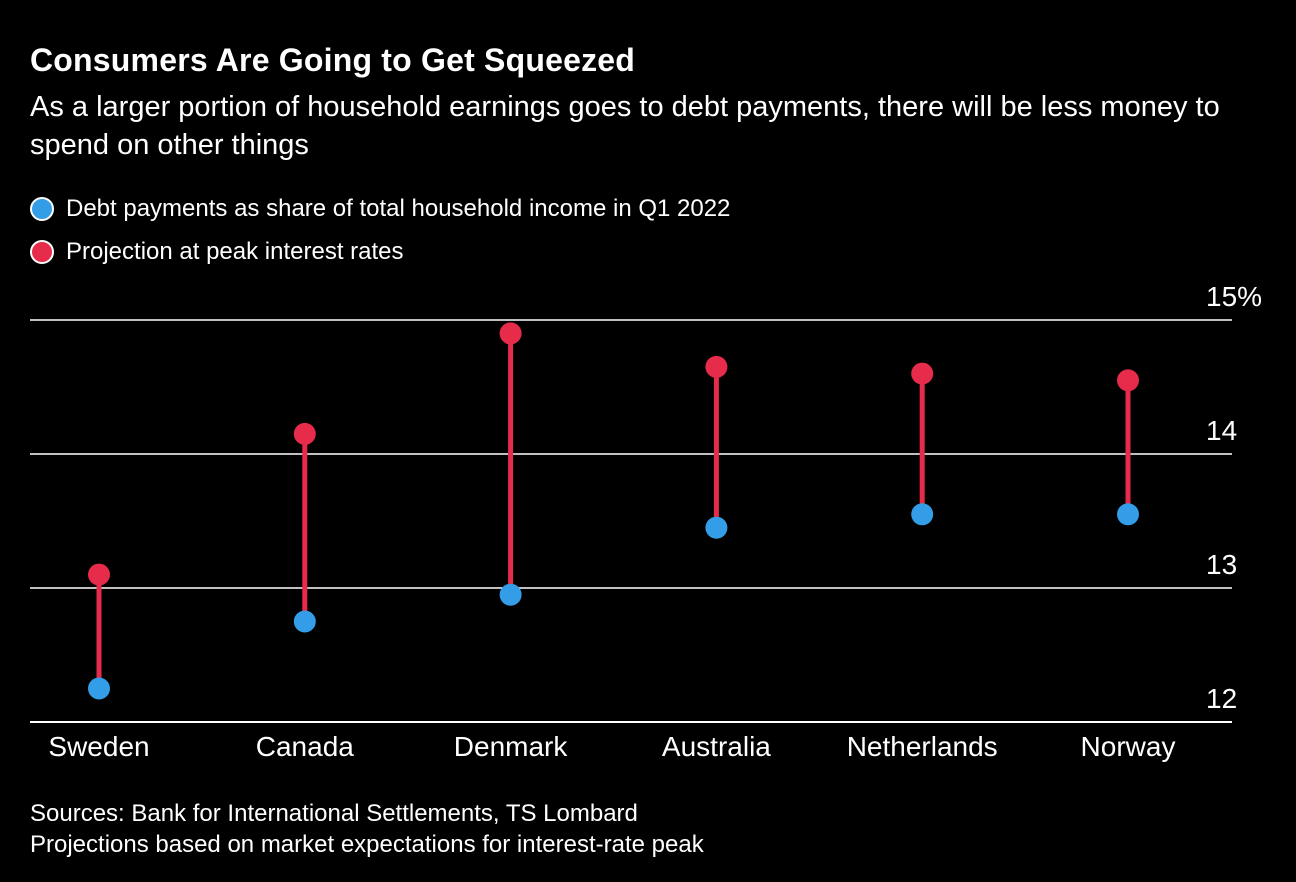  What do you see at coordinates (98, 746) in the screenshot?
I see `x-axis-label-sweden: Sweden` at bounding box center [98, 746].